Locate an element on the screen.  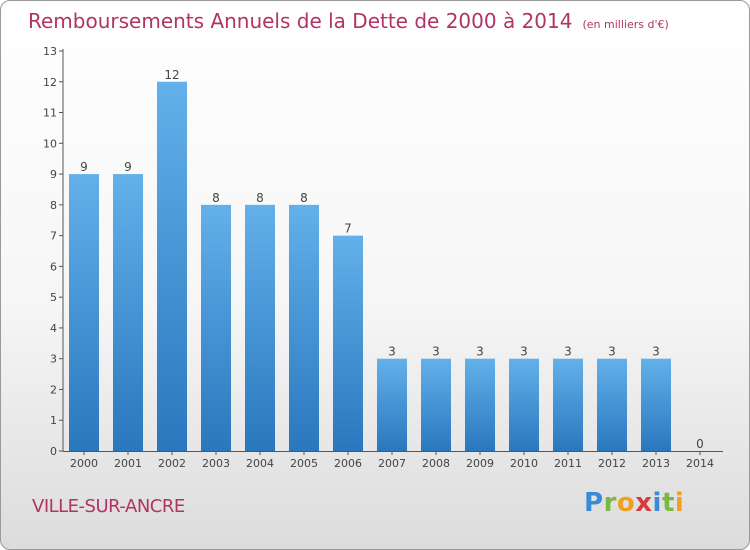
value-label-2006: 7 is located at coordinates (348, 229).